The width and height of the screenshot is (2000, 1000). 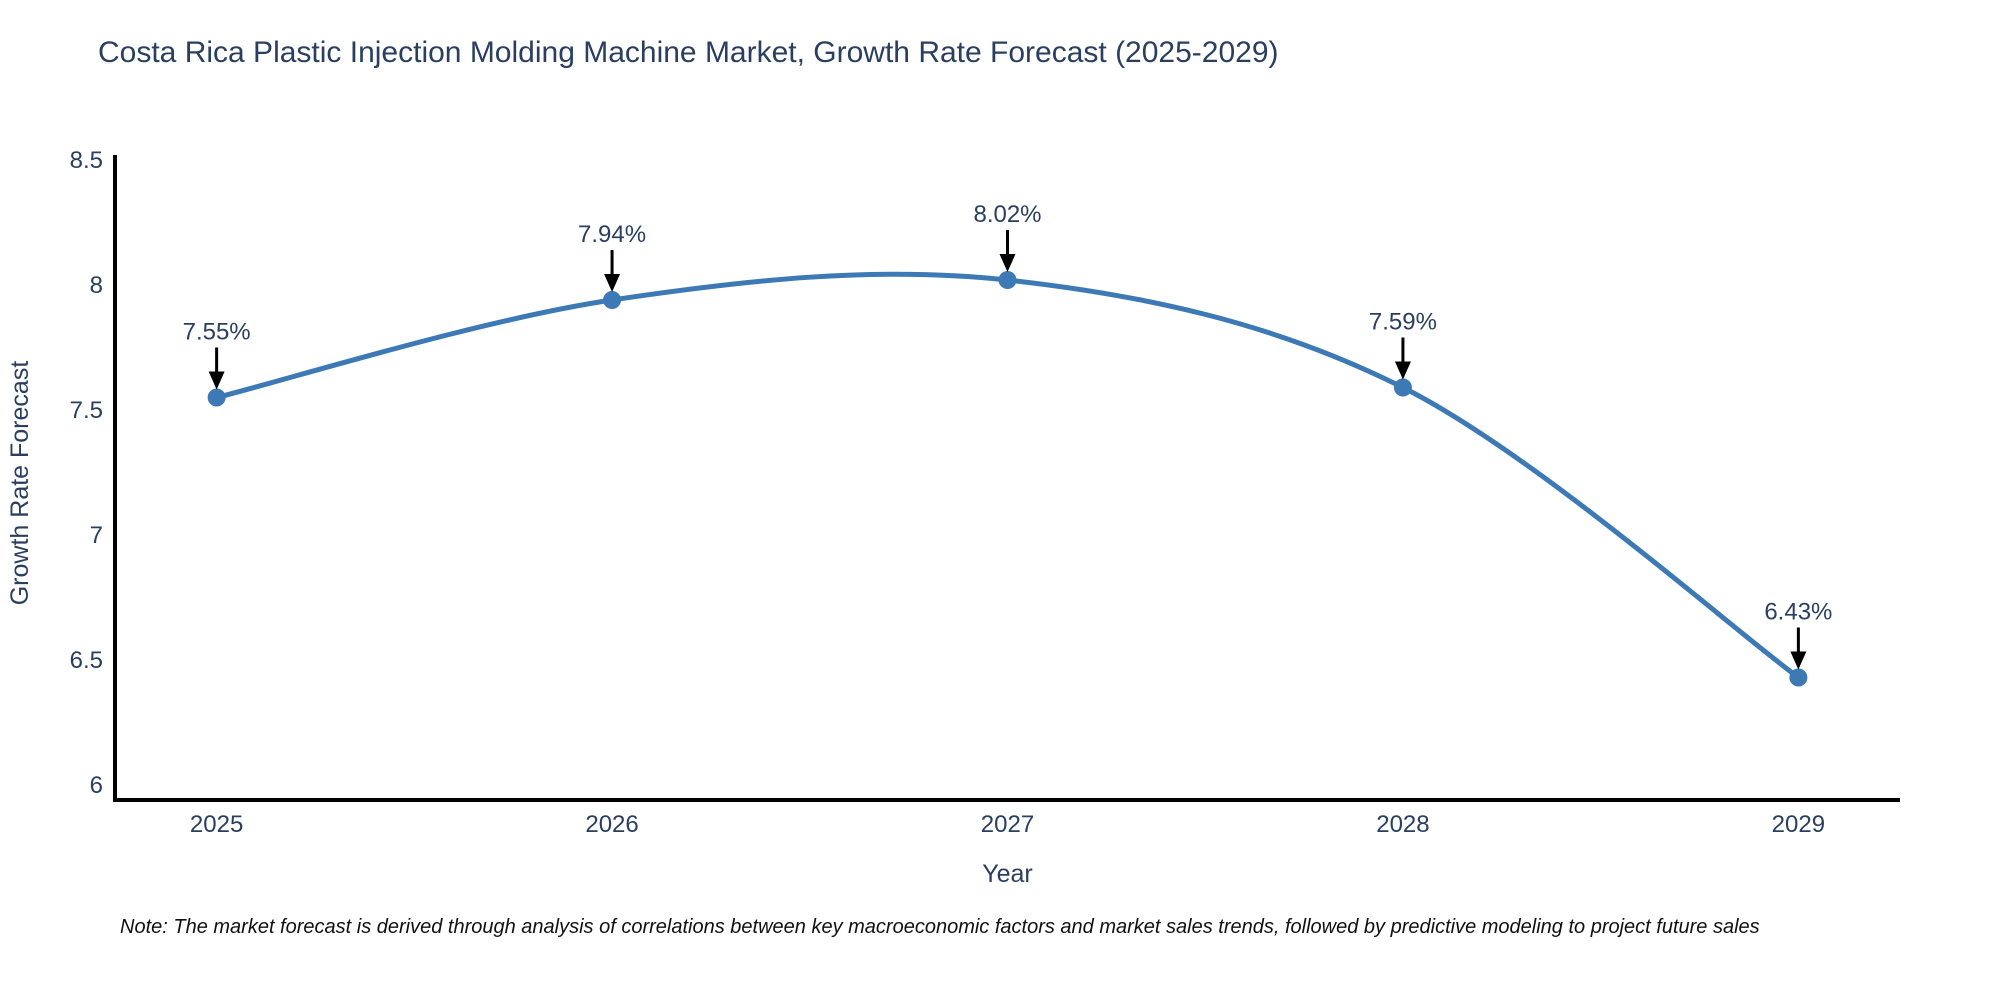 I want to click on data-point-label: 7.94%, so click(x=612, y=234).